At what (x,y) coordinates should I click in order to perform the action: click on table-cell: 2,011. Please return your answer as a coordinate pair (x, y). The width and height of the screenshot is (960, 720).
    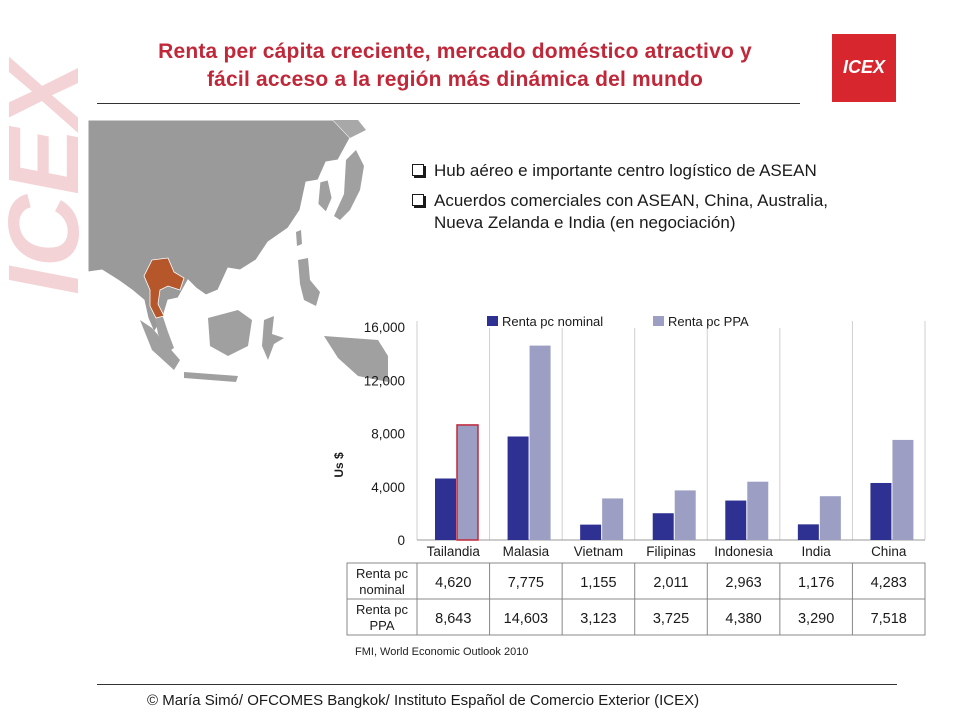
    Looking at the image, I should click on (670, 583).